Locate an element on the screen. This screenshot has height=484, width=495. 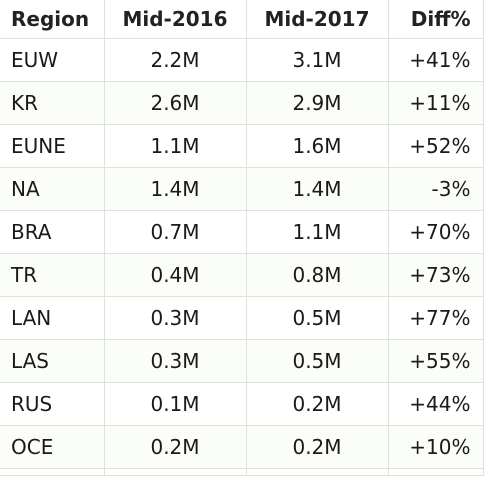
cell-mid-2016: 0.7M is located at coordinates (175, 232).